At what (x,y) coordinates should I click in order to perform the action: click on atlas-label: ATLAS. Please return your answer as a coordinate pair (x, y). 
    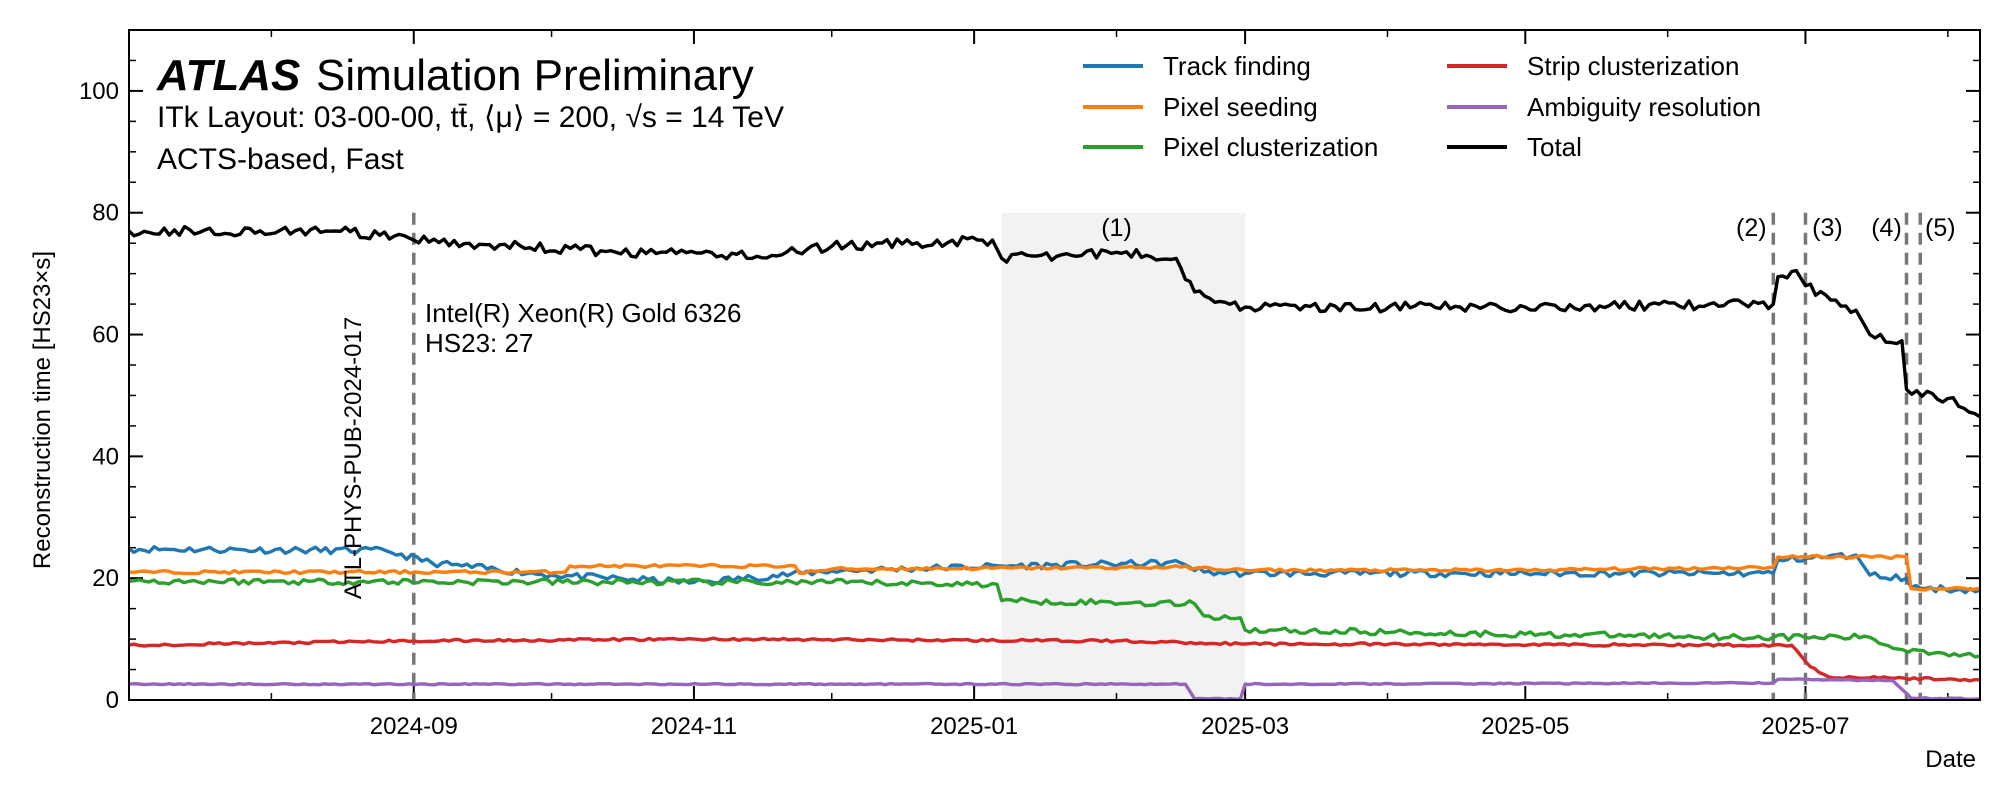
    Looking at the image, I should click on (228, 75).